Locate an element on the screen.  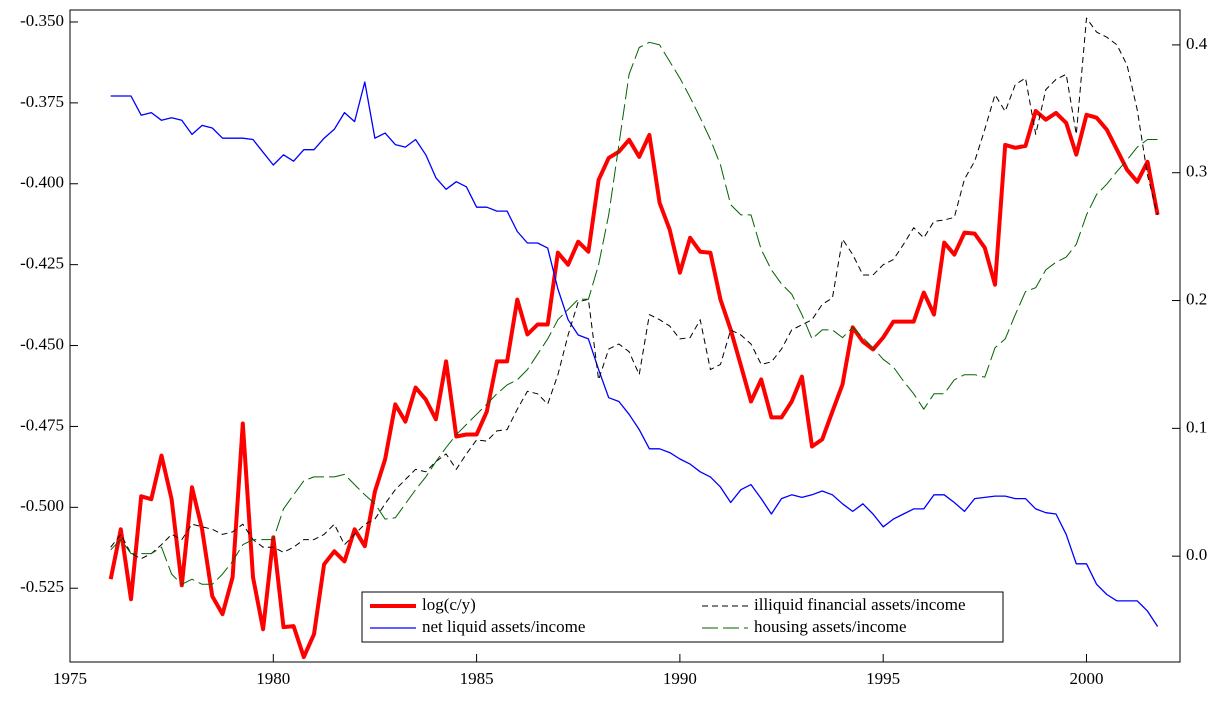
x-tick-label: 1990 is located at coordinates (680, 678).